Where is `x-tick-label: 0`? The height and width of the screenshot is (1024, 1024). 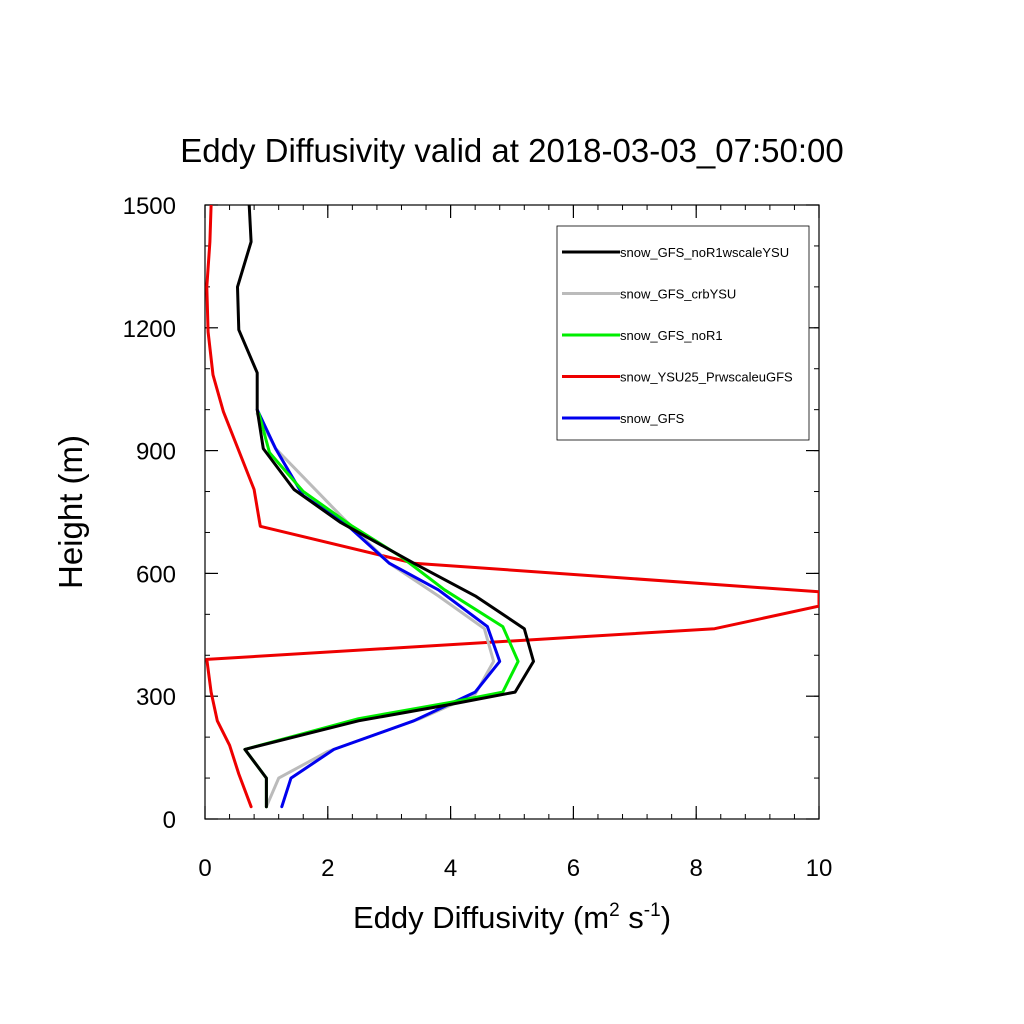
x-tick-label: 0 is located at coordinates (204, 868).